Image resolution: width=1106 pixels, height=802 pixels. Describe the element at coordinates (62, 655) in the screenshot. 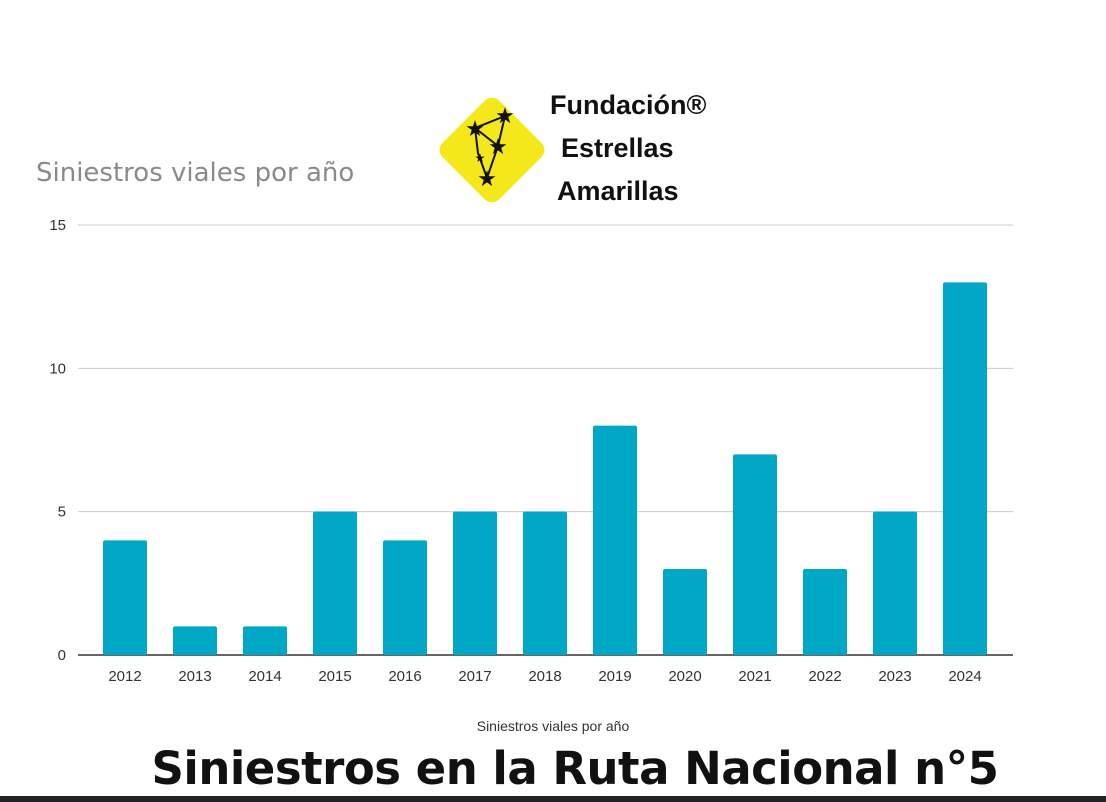

I see `y-tick-label: 0` at that location.